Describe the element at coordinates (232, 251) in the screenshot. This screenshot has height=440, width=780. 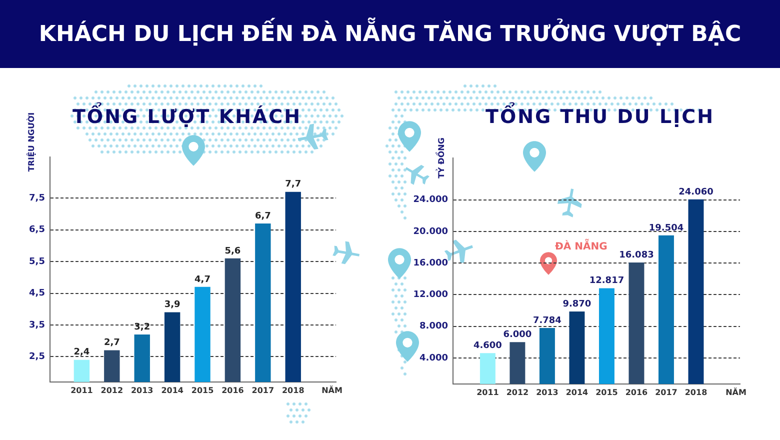
I see `data-label: 5,6` at that location.